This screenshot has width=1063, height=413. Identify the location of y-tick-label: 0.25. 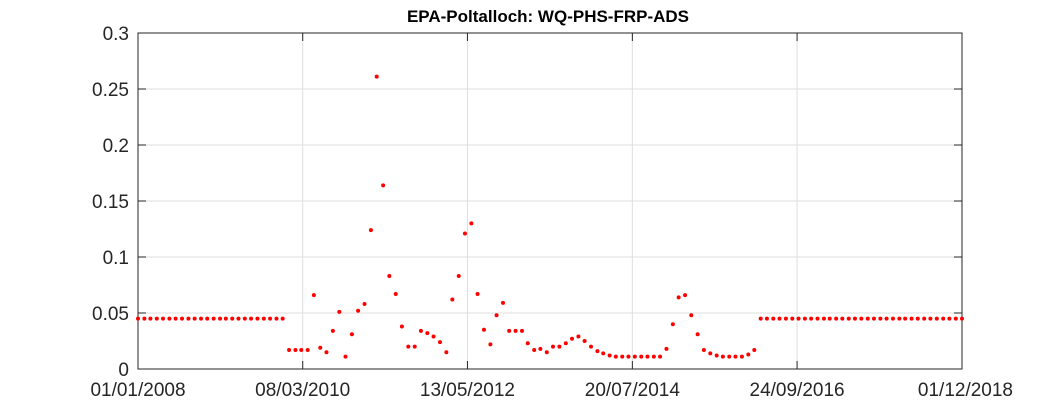
(110, 90).